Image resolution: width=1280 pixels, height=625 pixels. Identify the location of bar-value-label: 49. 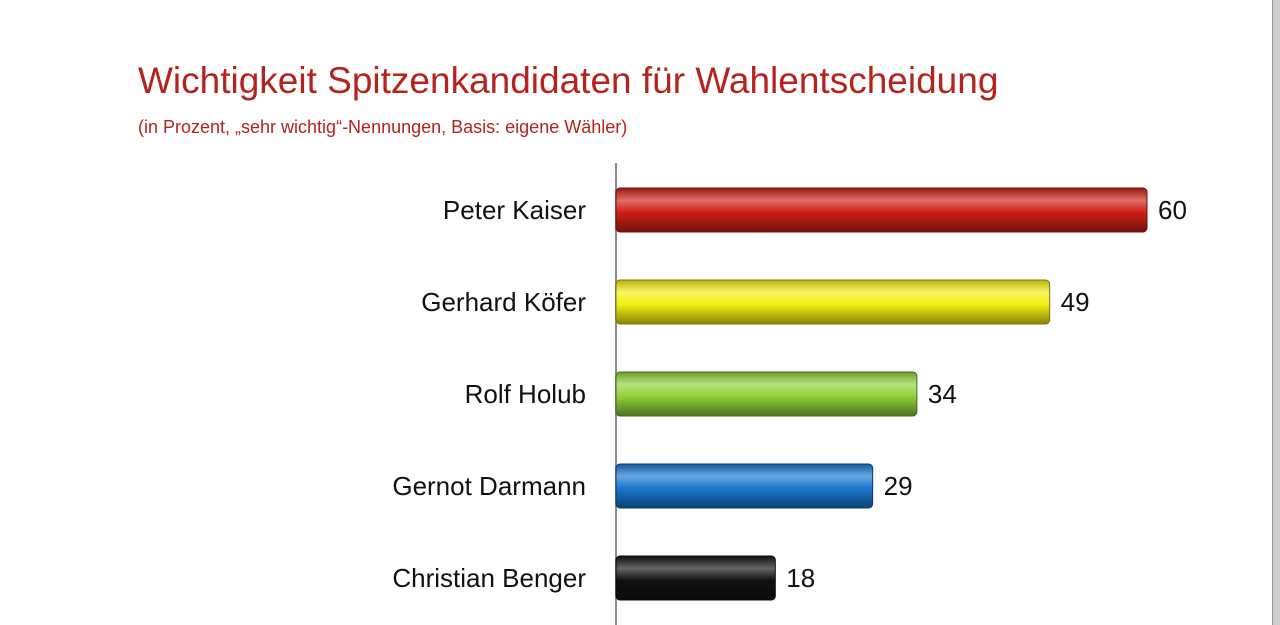
(1075, 302).